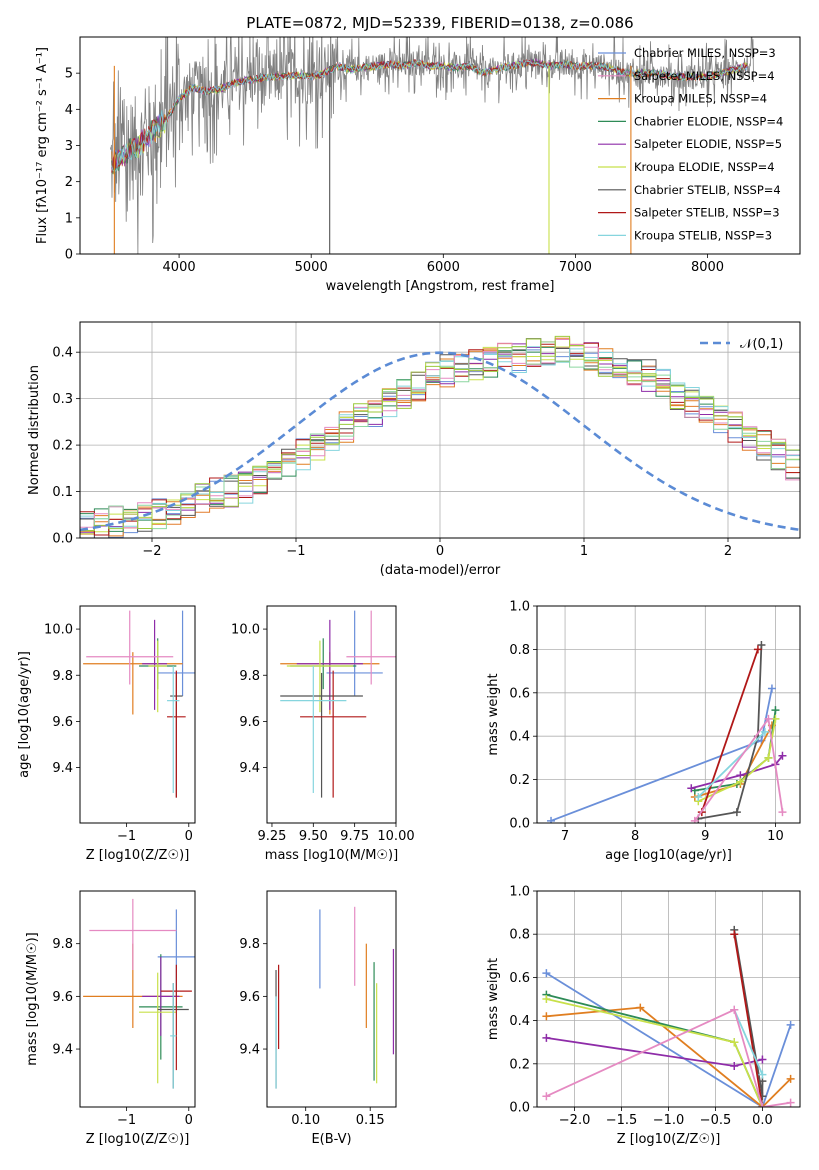 The height and width of the screenshot is (1170, 819). I want to click on y-tick-label: 4, so click(69, 110).